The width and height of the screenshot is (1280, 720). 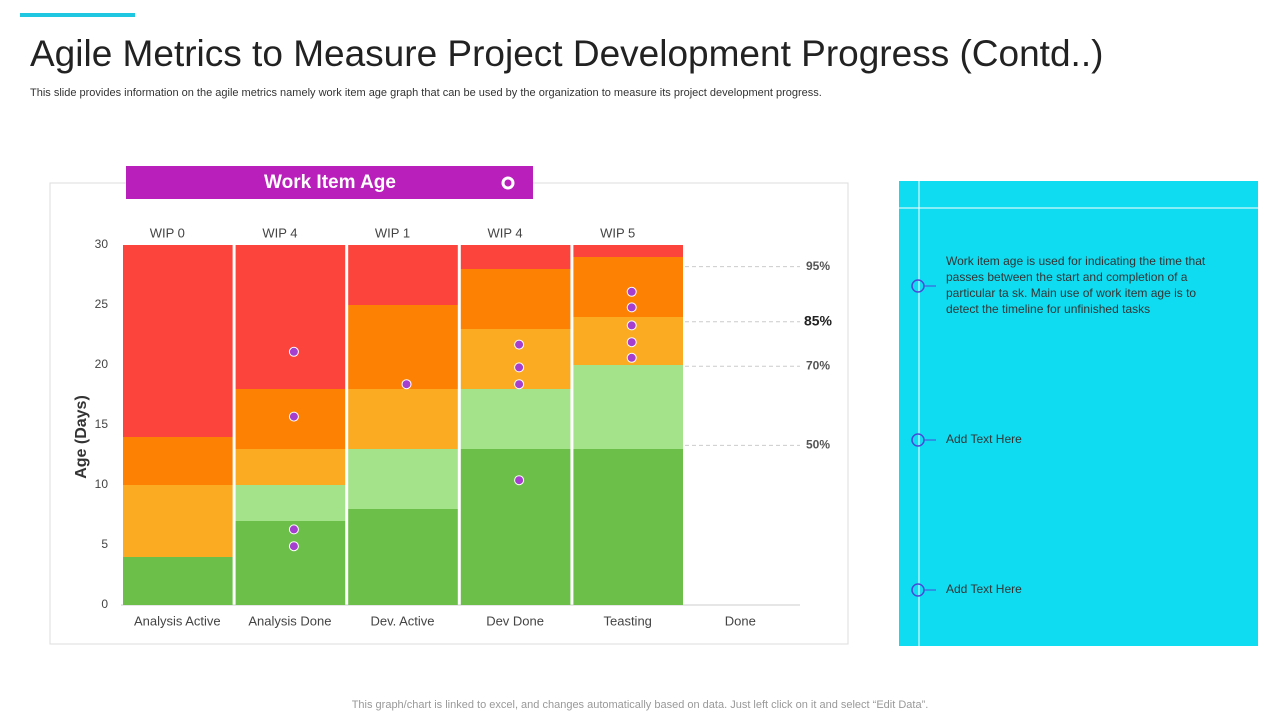 What do you see at coordinates (104, 544) in the screenshot?
I see `y-tick-label: 5` at bounding box center [104, 544].